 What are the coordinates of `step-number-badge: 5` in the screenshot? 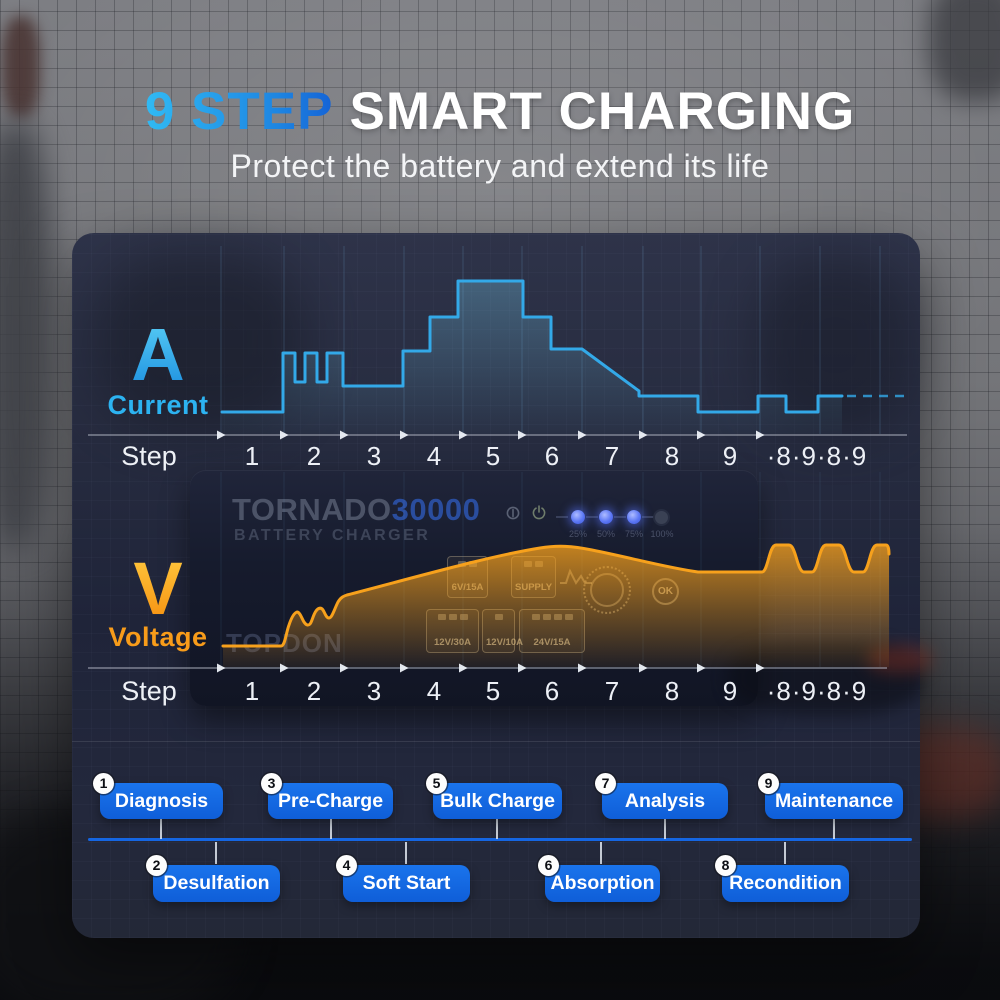 It's located at (436, 783).